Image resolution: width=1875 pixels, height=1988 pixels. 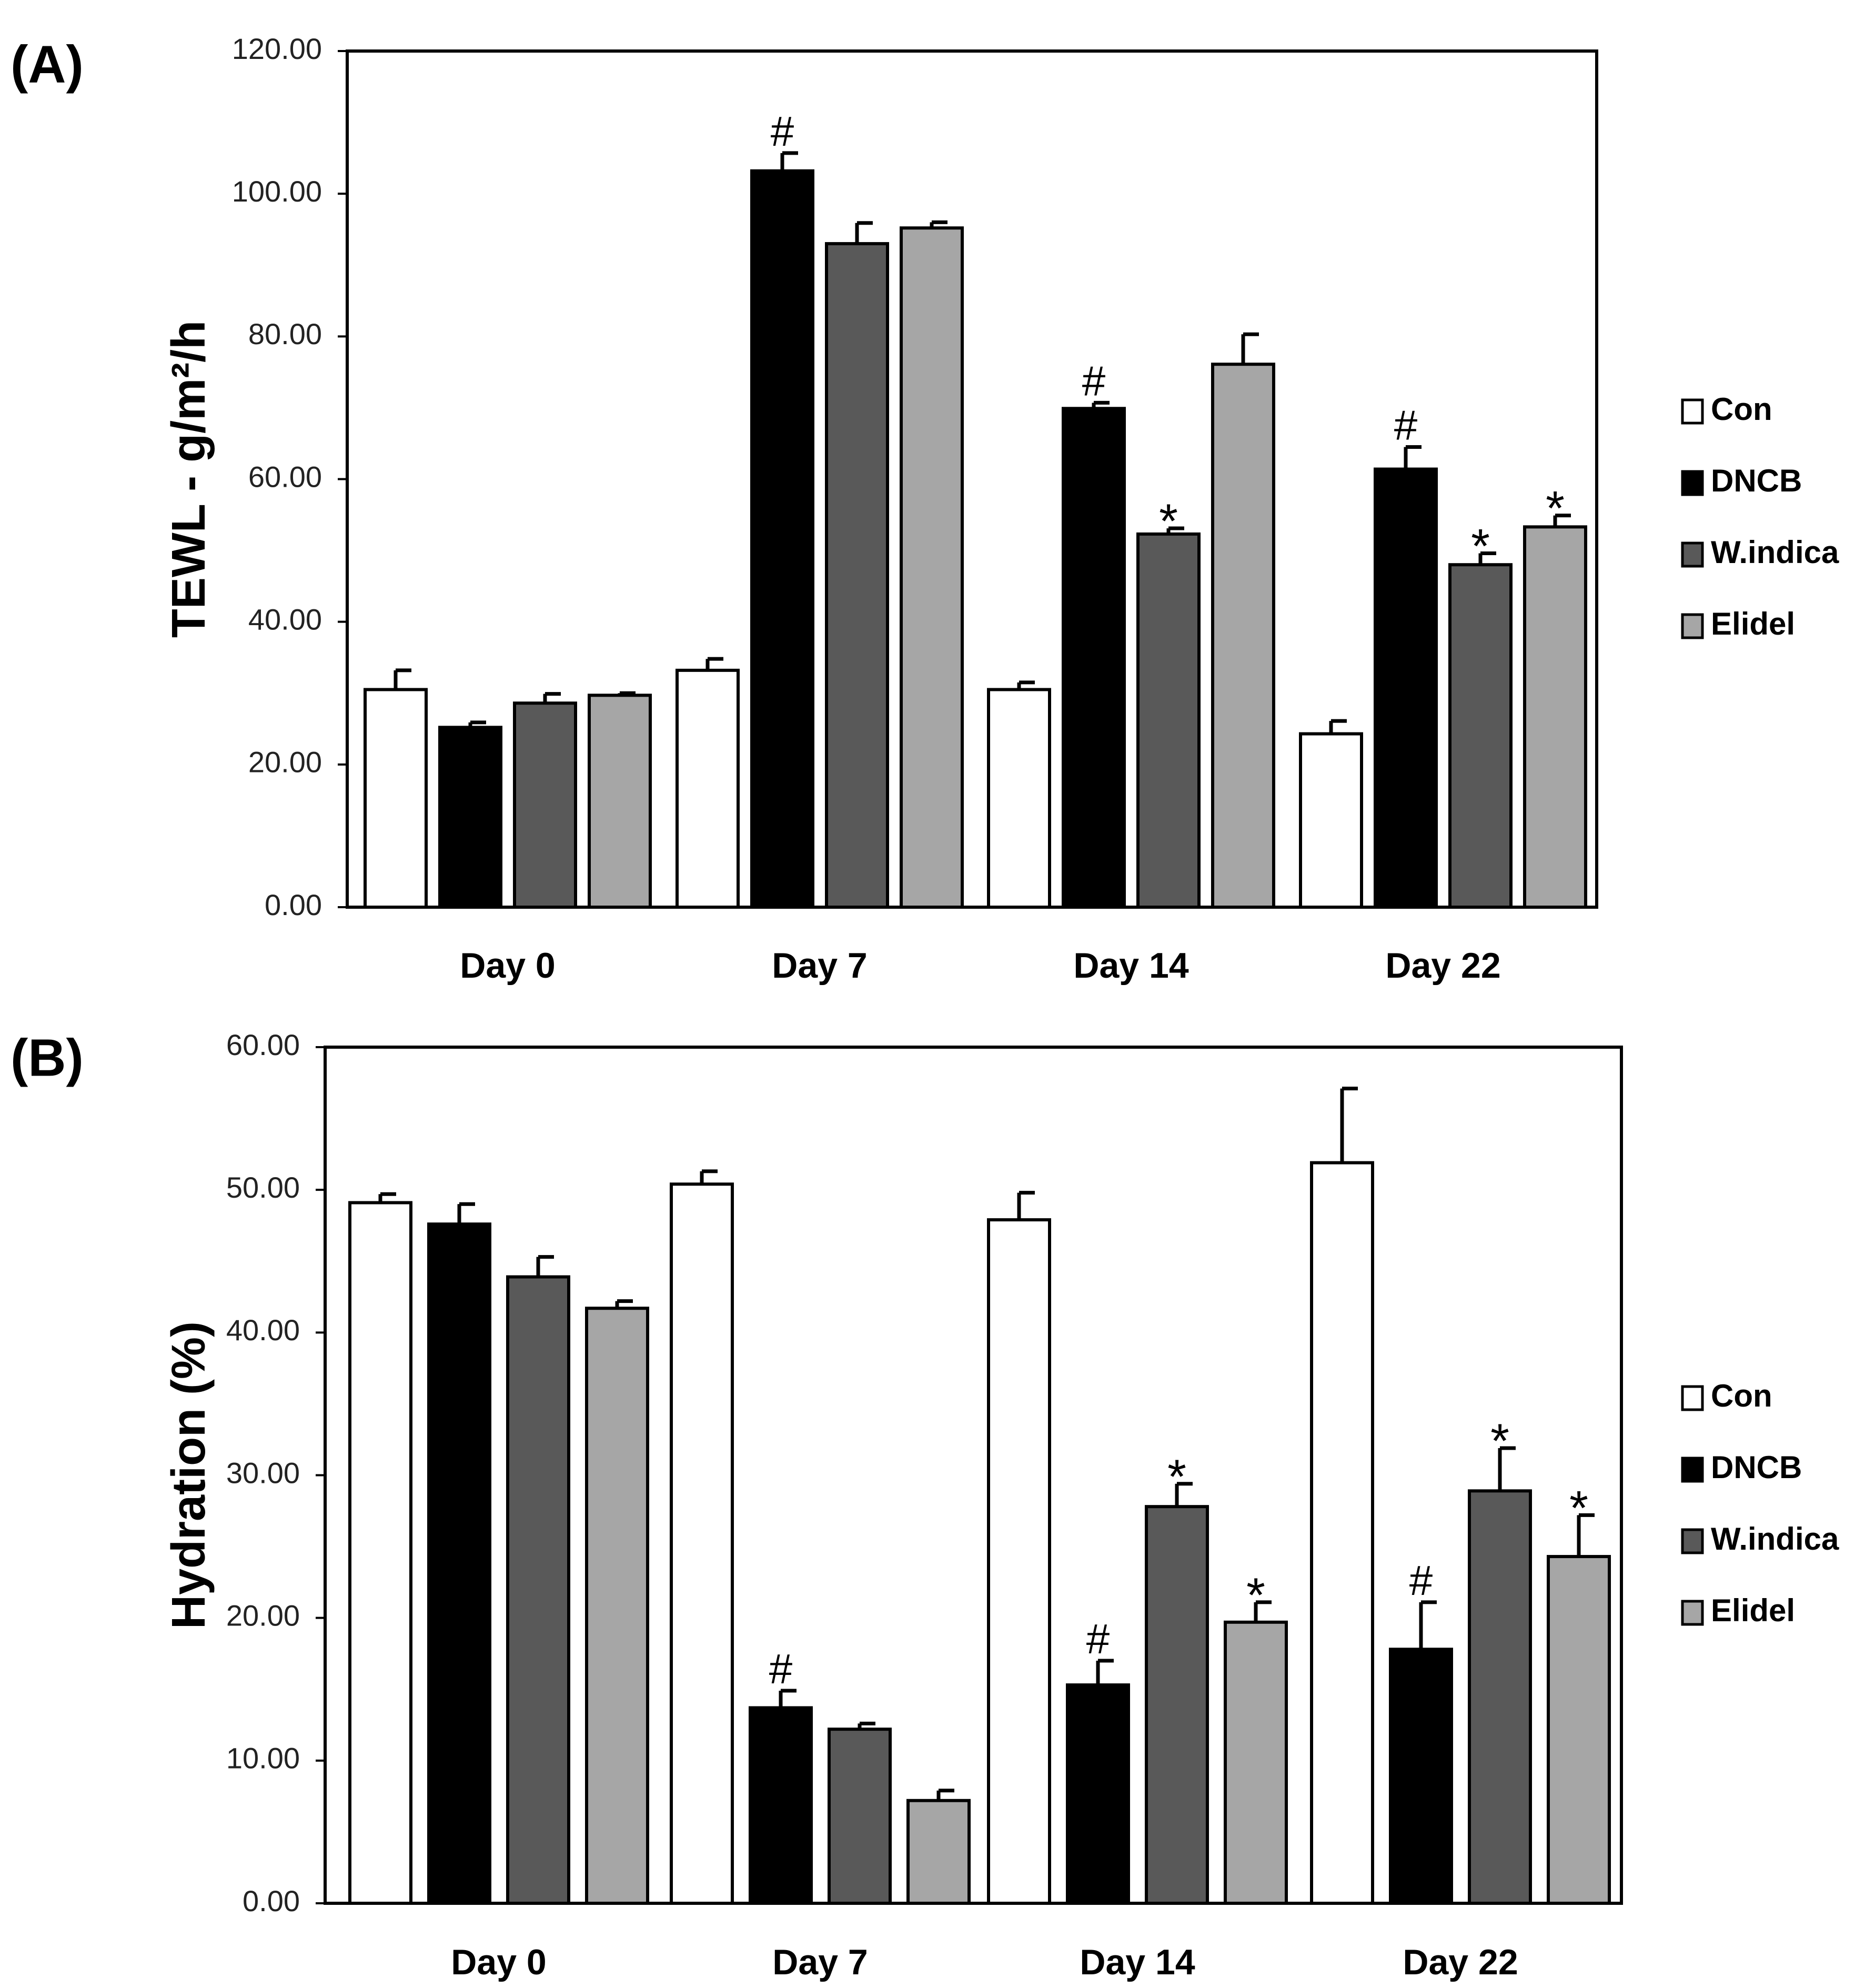 I want to click on panel-label: (B), so click(x=47, y=1058).